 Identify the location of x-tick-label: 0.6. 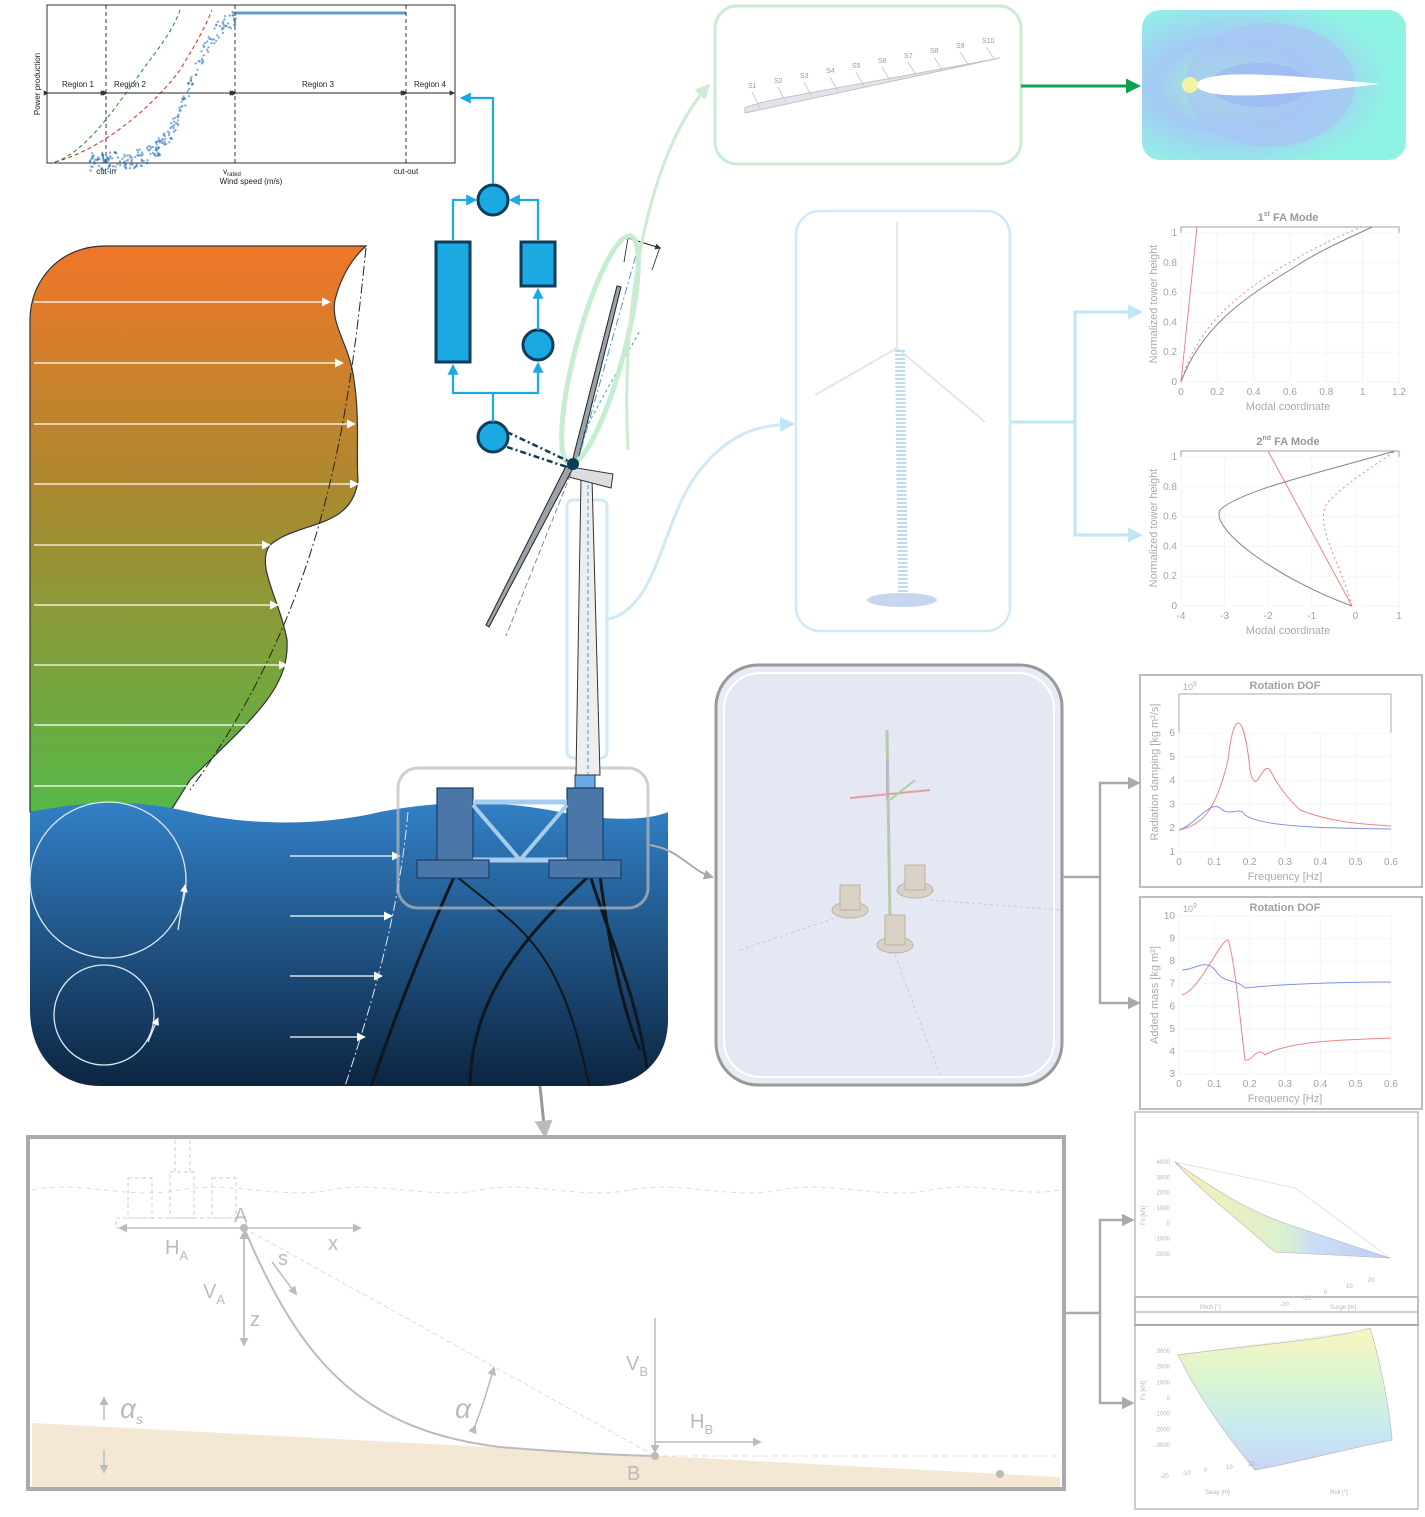
(1290, 392).